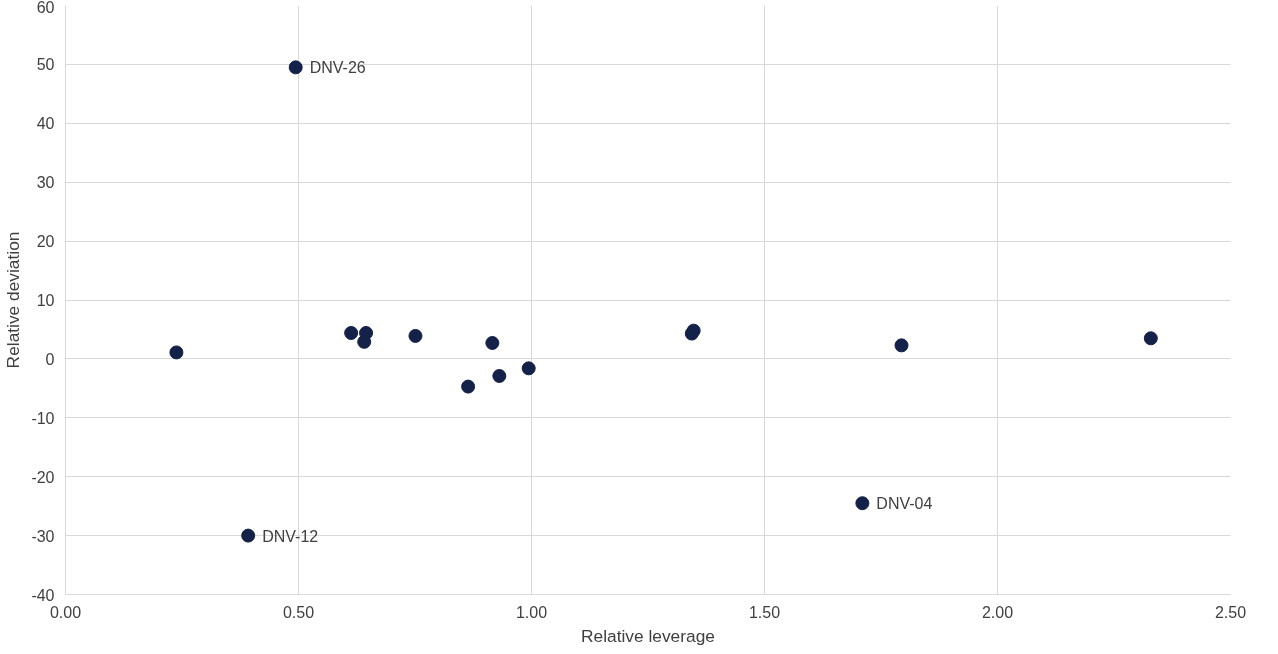 This screenshot has width=1278, height=654. What do you see at coordinates (45, 65) in the screenshot?
I see `y-tick-label: 50` at bounding box center [45, 65].